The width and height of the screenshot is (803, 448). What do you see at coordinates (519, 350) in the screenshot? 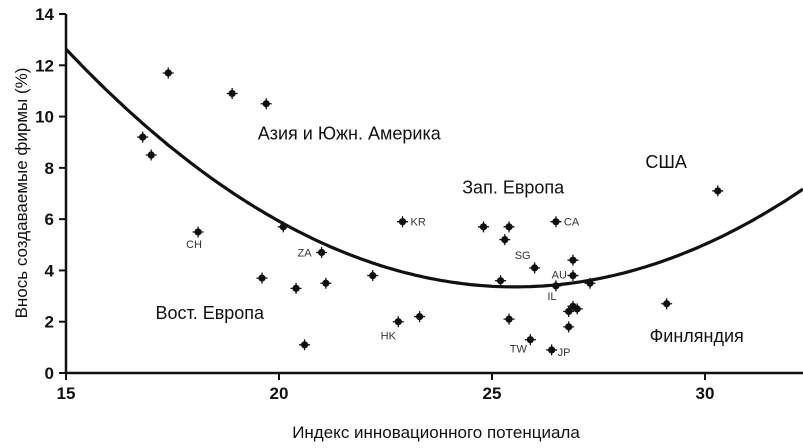
I see `point-label: TW` at bounding box center [519, 350].